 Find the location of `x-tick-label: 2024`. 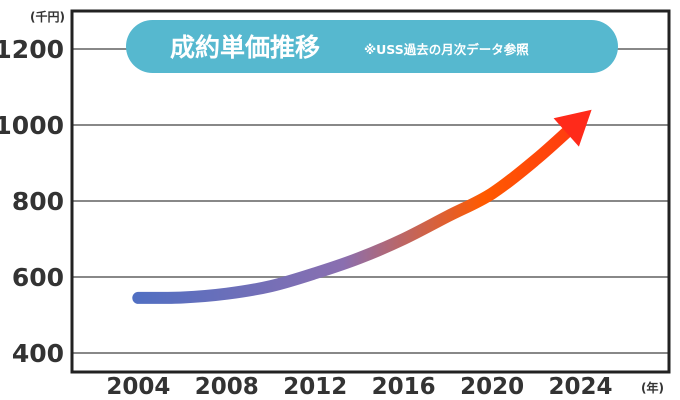

x-tick-label: 2024 is located at coordinates (581, 387).